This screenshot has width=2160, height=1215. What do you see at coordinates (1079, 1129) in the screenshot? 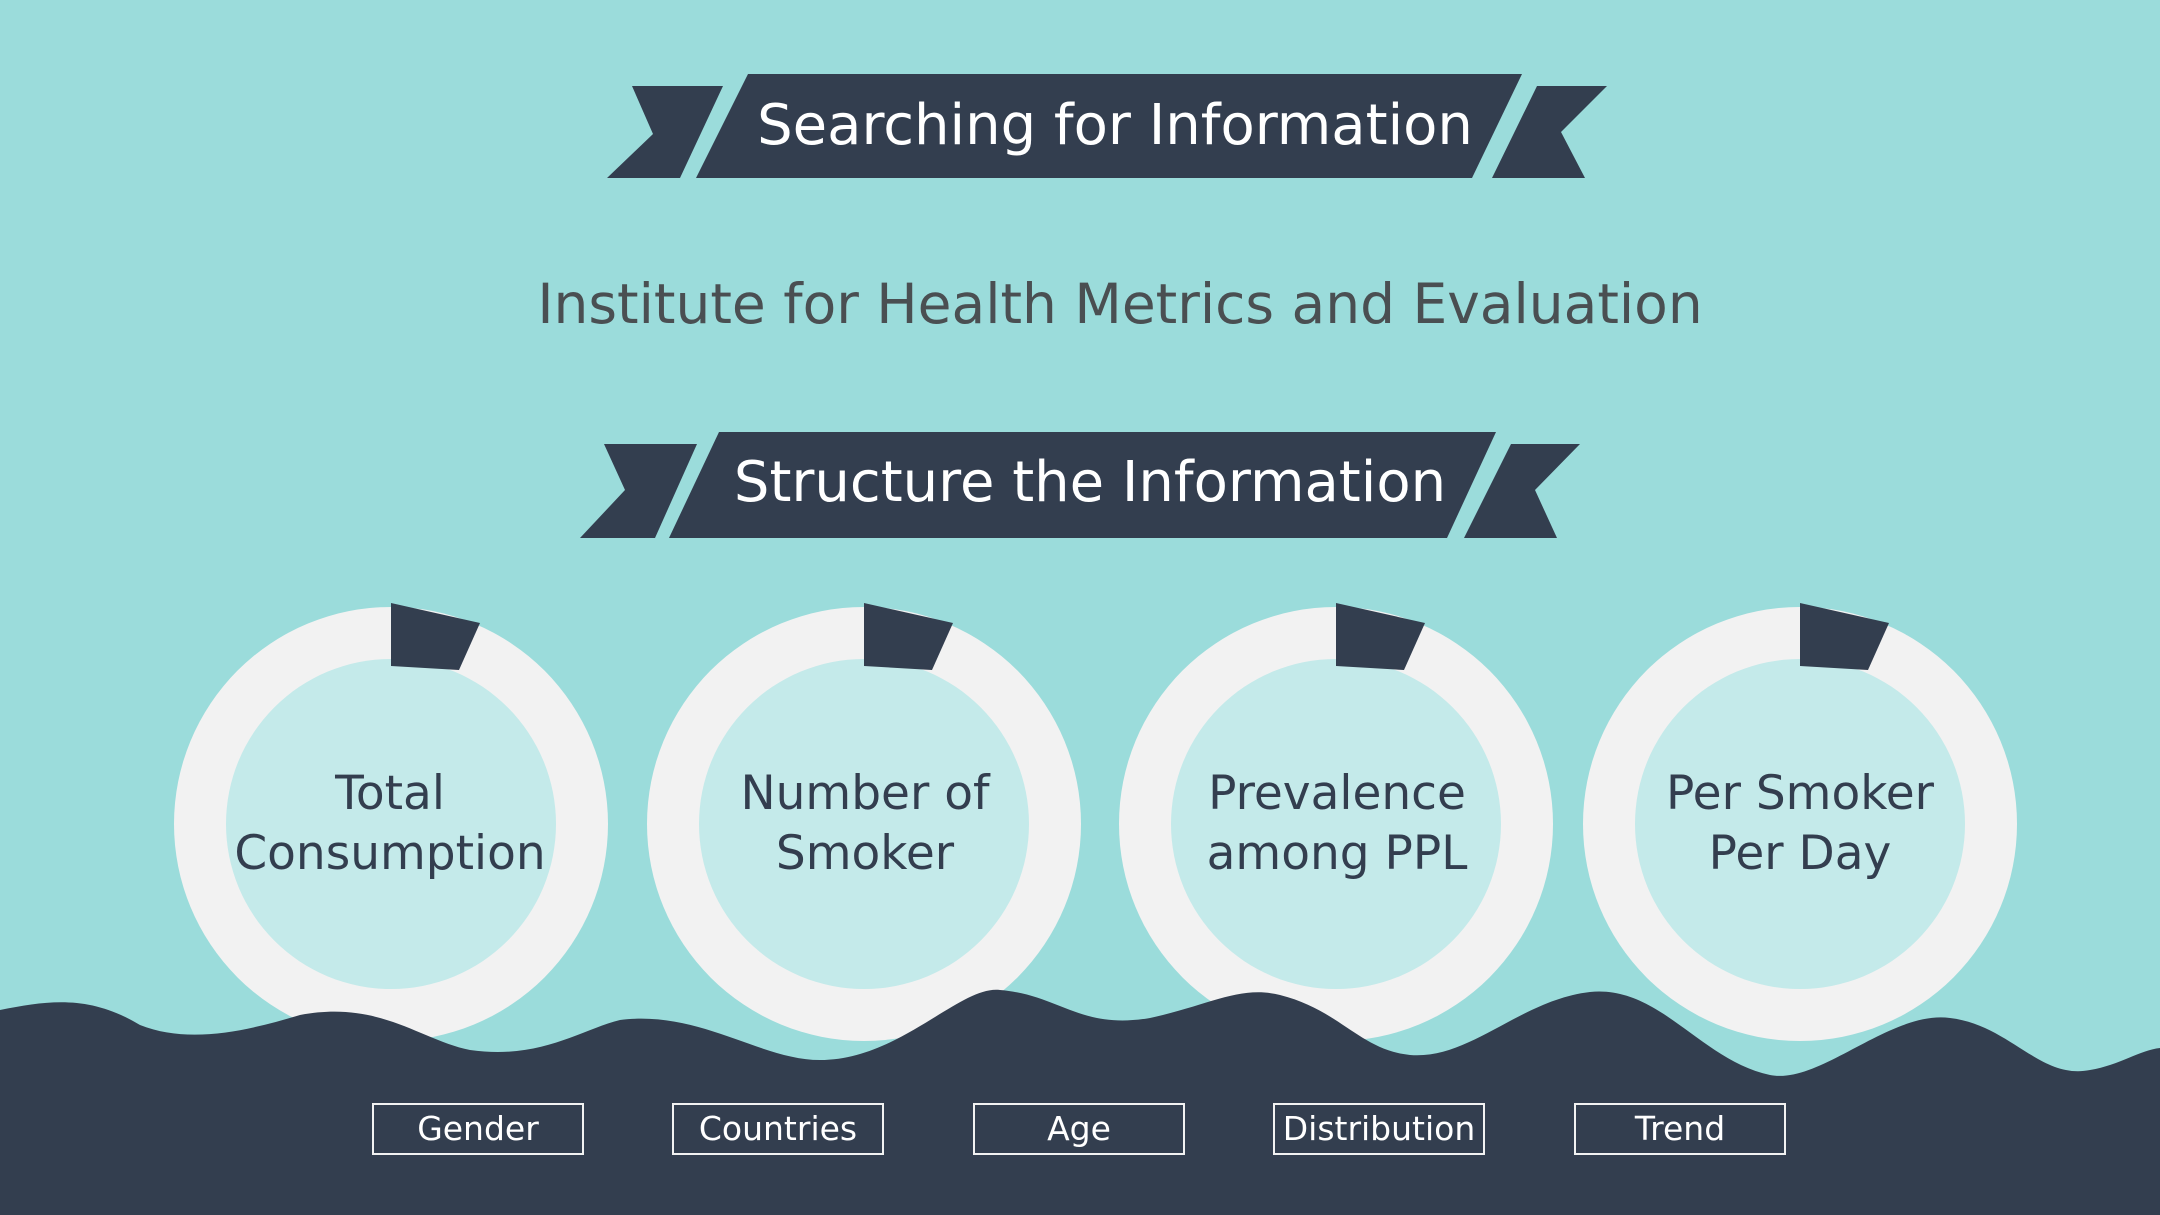
I see `tag-age: Age` at bounding box center [1079, 1129].